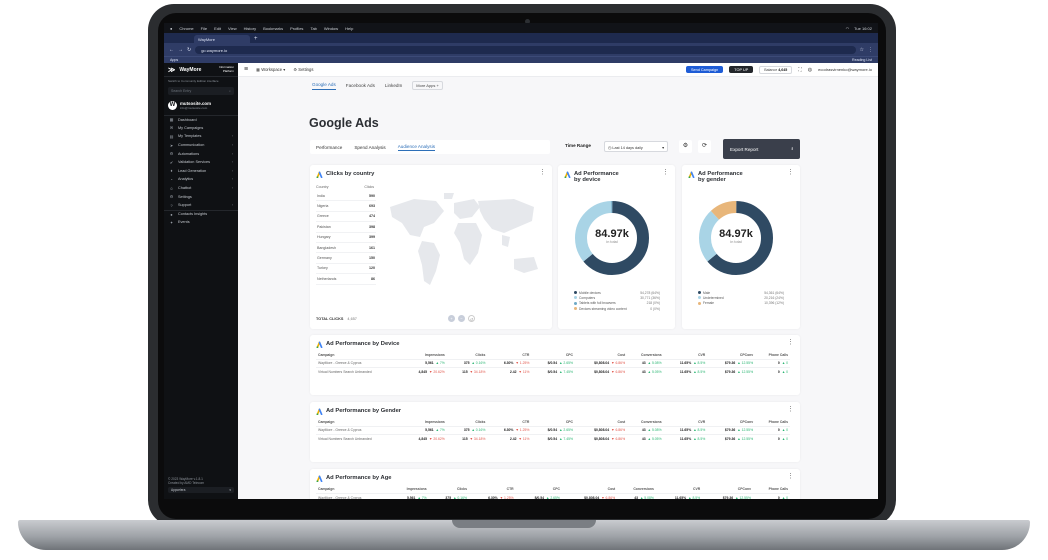 This screenshot has width=1048, height=560. I want to click on tab-google-ads: Google Ads, so click(324, 86).